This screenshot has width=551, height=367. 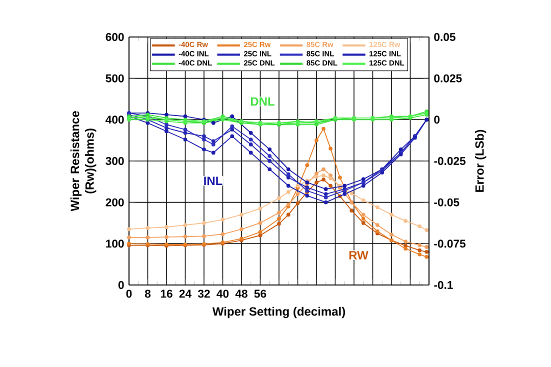 I want to click on y2-tick-label: 0, so click(x=437, y=120).